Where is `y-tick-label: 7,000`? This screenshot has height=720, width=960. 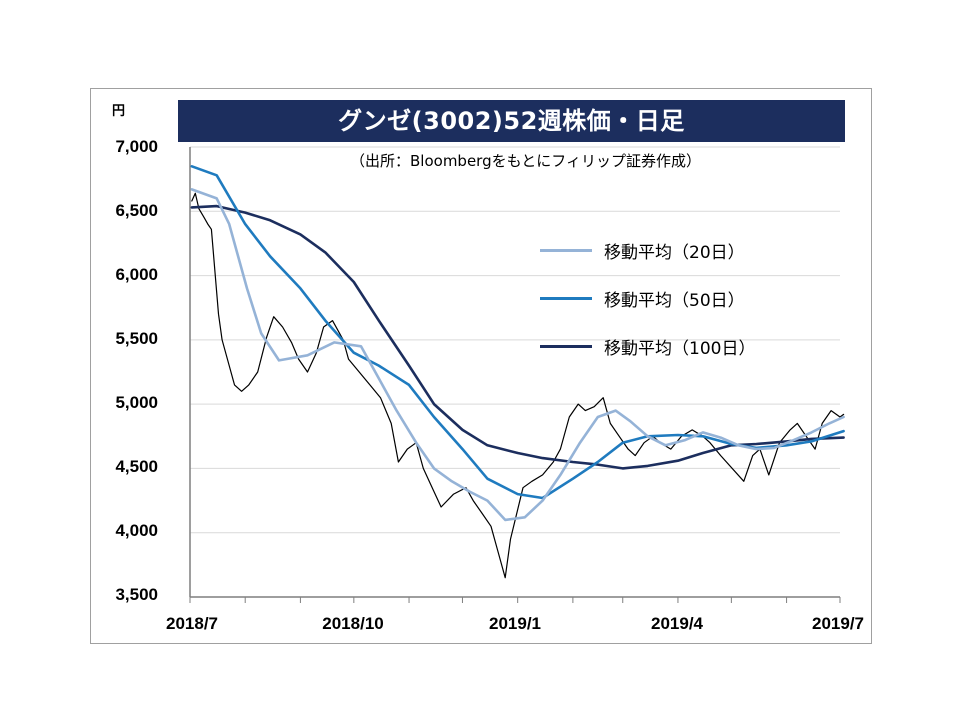 y-tick-label: 7,000 is located at coordinates (136, 146).